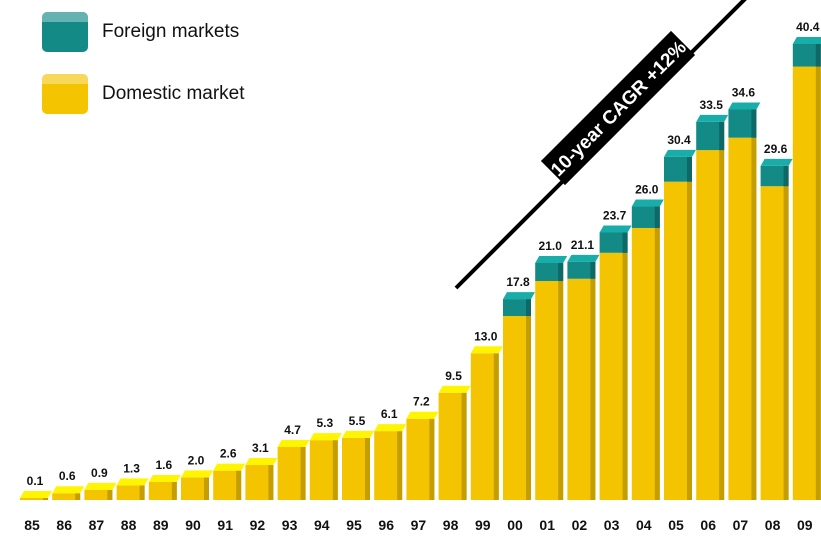 The height and width of the screenshot is (540, 821). Describe the element at coordinates (64, 525) in the screenshot. I see `x-tick-86: 86` at that location.